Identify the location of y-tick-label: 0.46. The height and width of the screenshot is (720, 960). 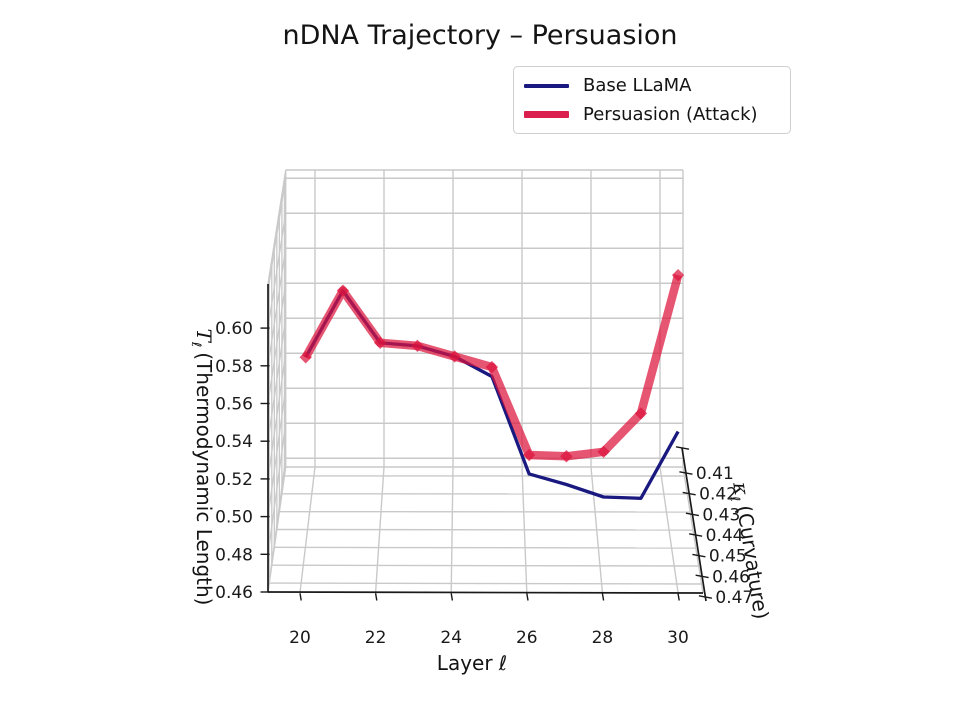
(731, 577).